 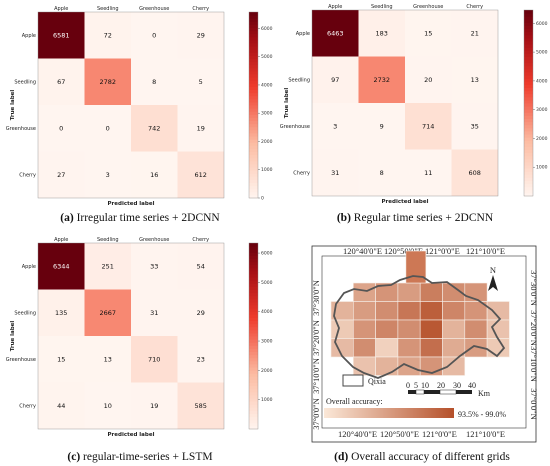 What do you see at coordinates (472, 385) in the screenshot?
I see `scale-label: 40` at bounding box center [472, 385].